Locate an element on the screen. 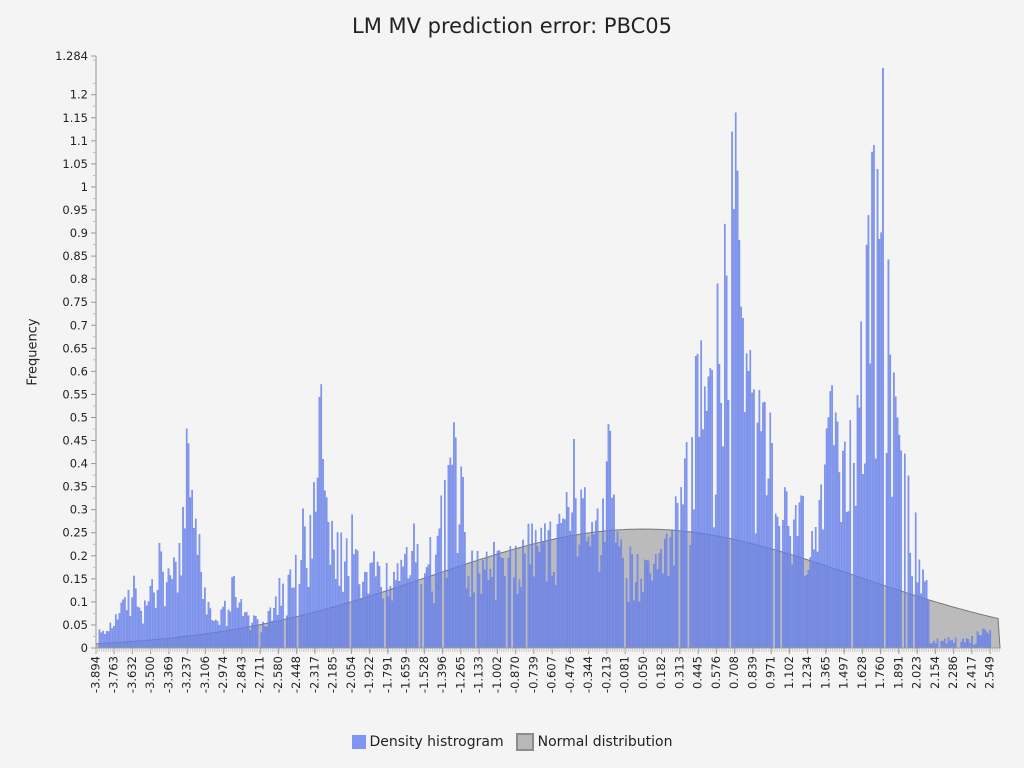 This screenshot has width=1024, height=768. y-tick-label: 0.2 is located at coordinates (79, 556).